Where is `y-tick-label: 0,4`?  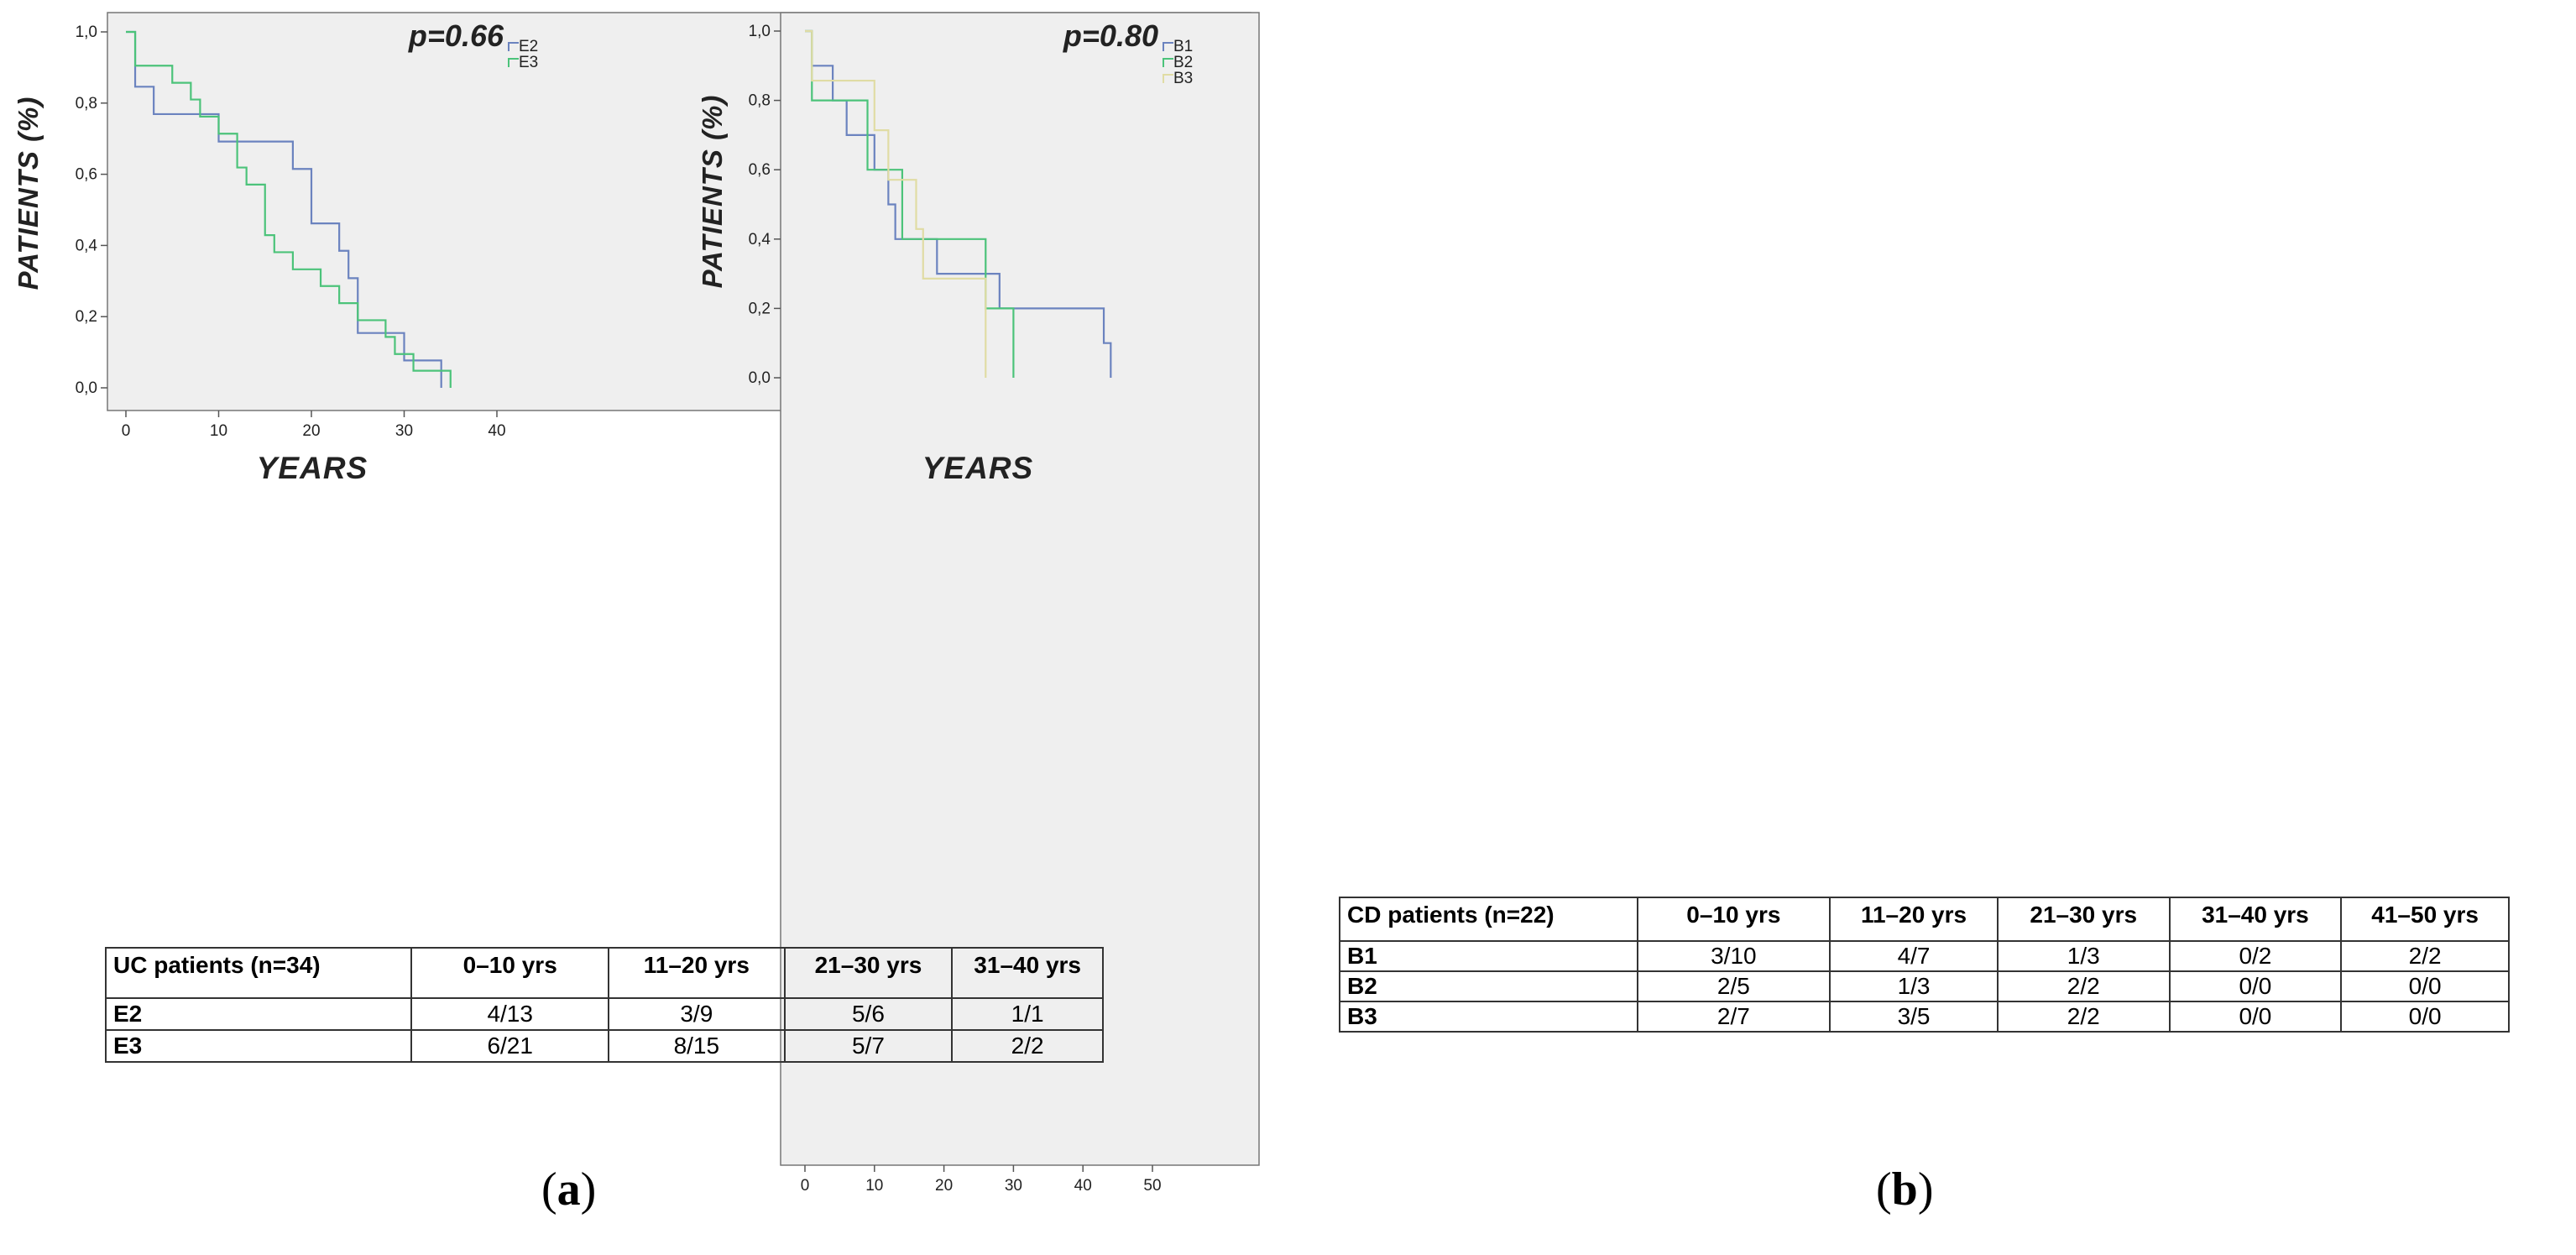
y-tick-label: 0,4 is located at coordinates (87, 246).